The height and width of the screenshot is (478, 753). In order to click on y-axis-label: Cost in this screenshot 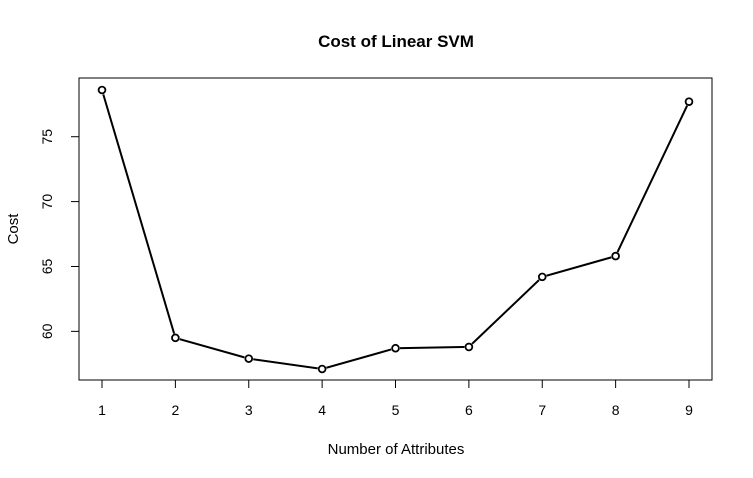, I will do `click(13, 229)`.